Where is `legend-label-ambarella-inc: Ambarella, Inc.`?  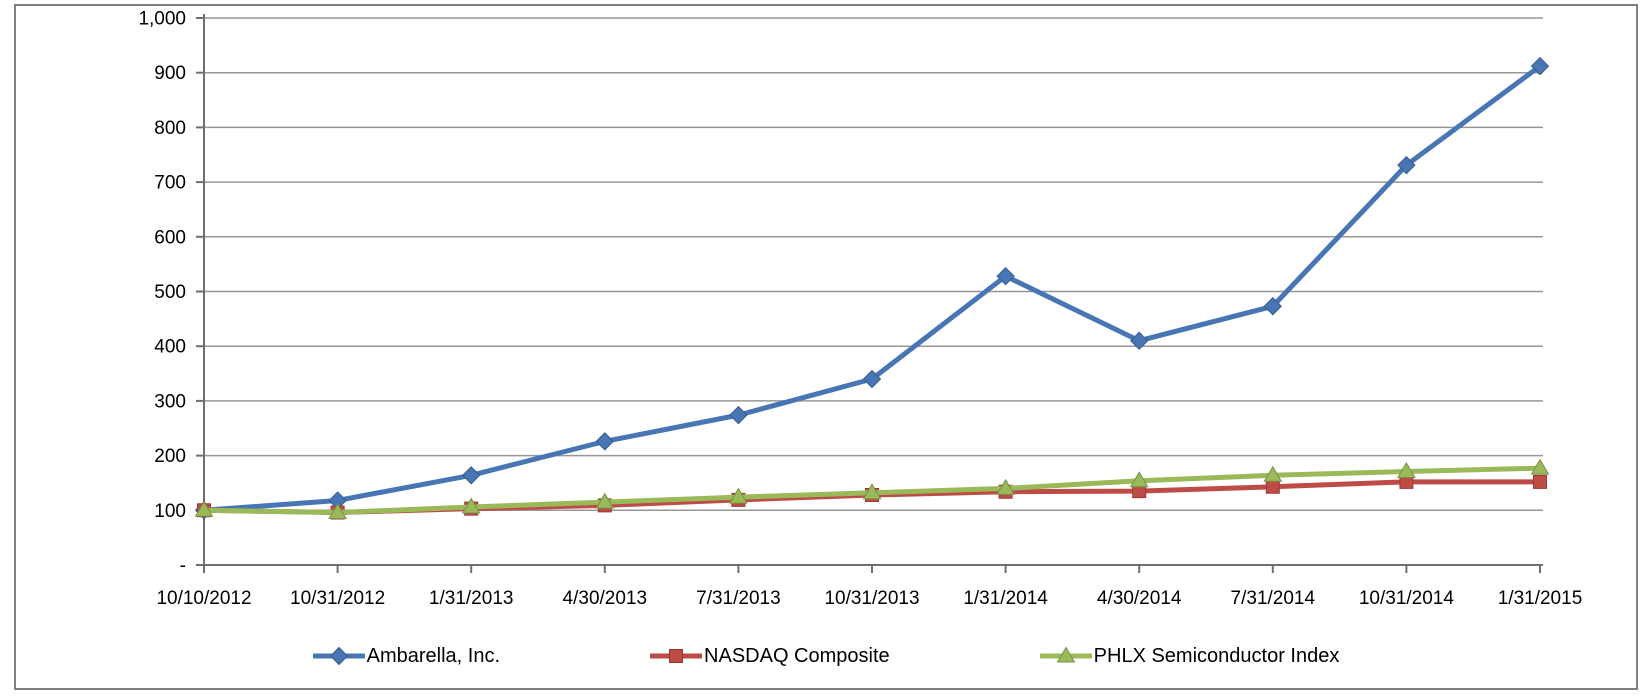 legend-label-ambarella-inc: Ambarella, Inc. is located at coordinates (433, 655).